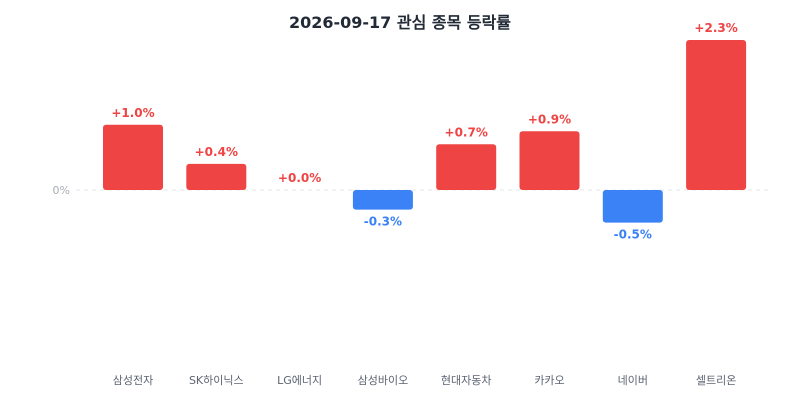 Image resolution: width=800 pixels, height=400 pixels. I want to click on value-label-0: +1.0%, so click(132, 113).